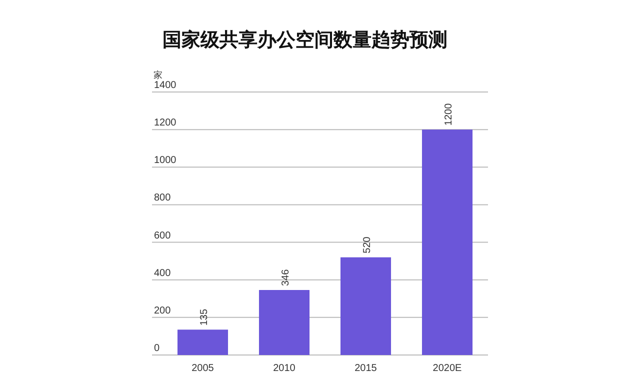 Image resolution: width=640 pixels, height=389 pixels. Describe the element at coordinates (163, 198) in the screenshot. I see `y-tick-label: 800` at that location.